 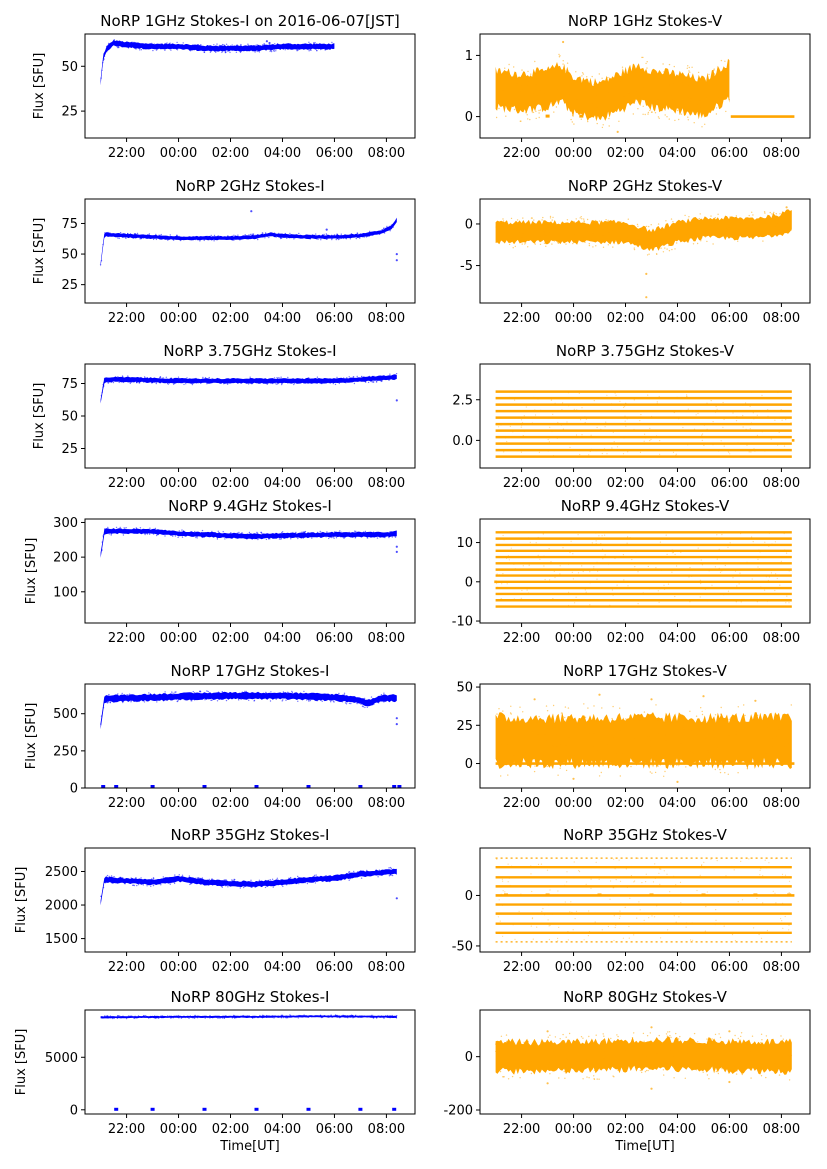 I want to click on panel-title: NoRP 9.4GHz Stokes-I, so click(x=250, y=506).